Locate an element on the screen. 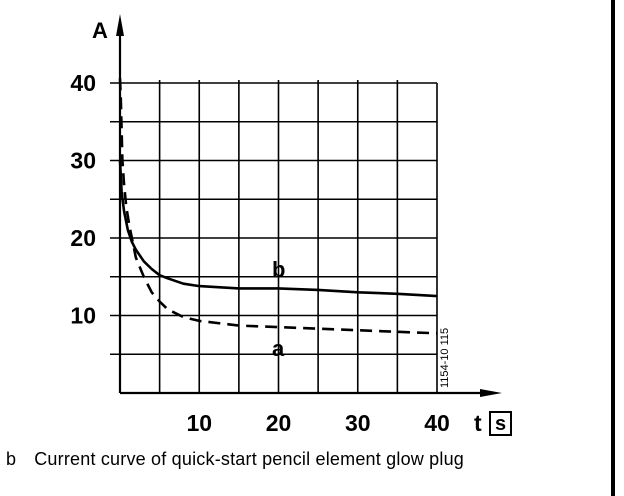 This screenshot has width=624, height=496. x-tick-label: 30 is located at coordinates (358, 423).